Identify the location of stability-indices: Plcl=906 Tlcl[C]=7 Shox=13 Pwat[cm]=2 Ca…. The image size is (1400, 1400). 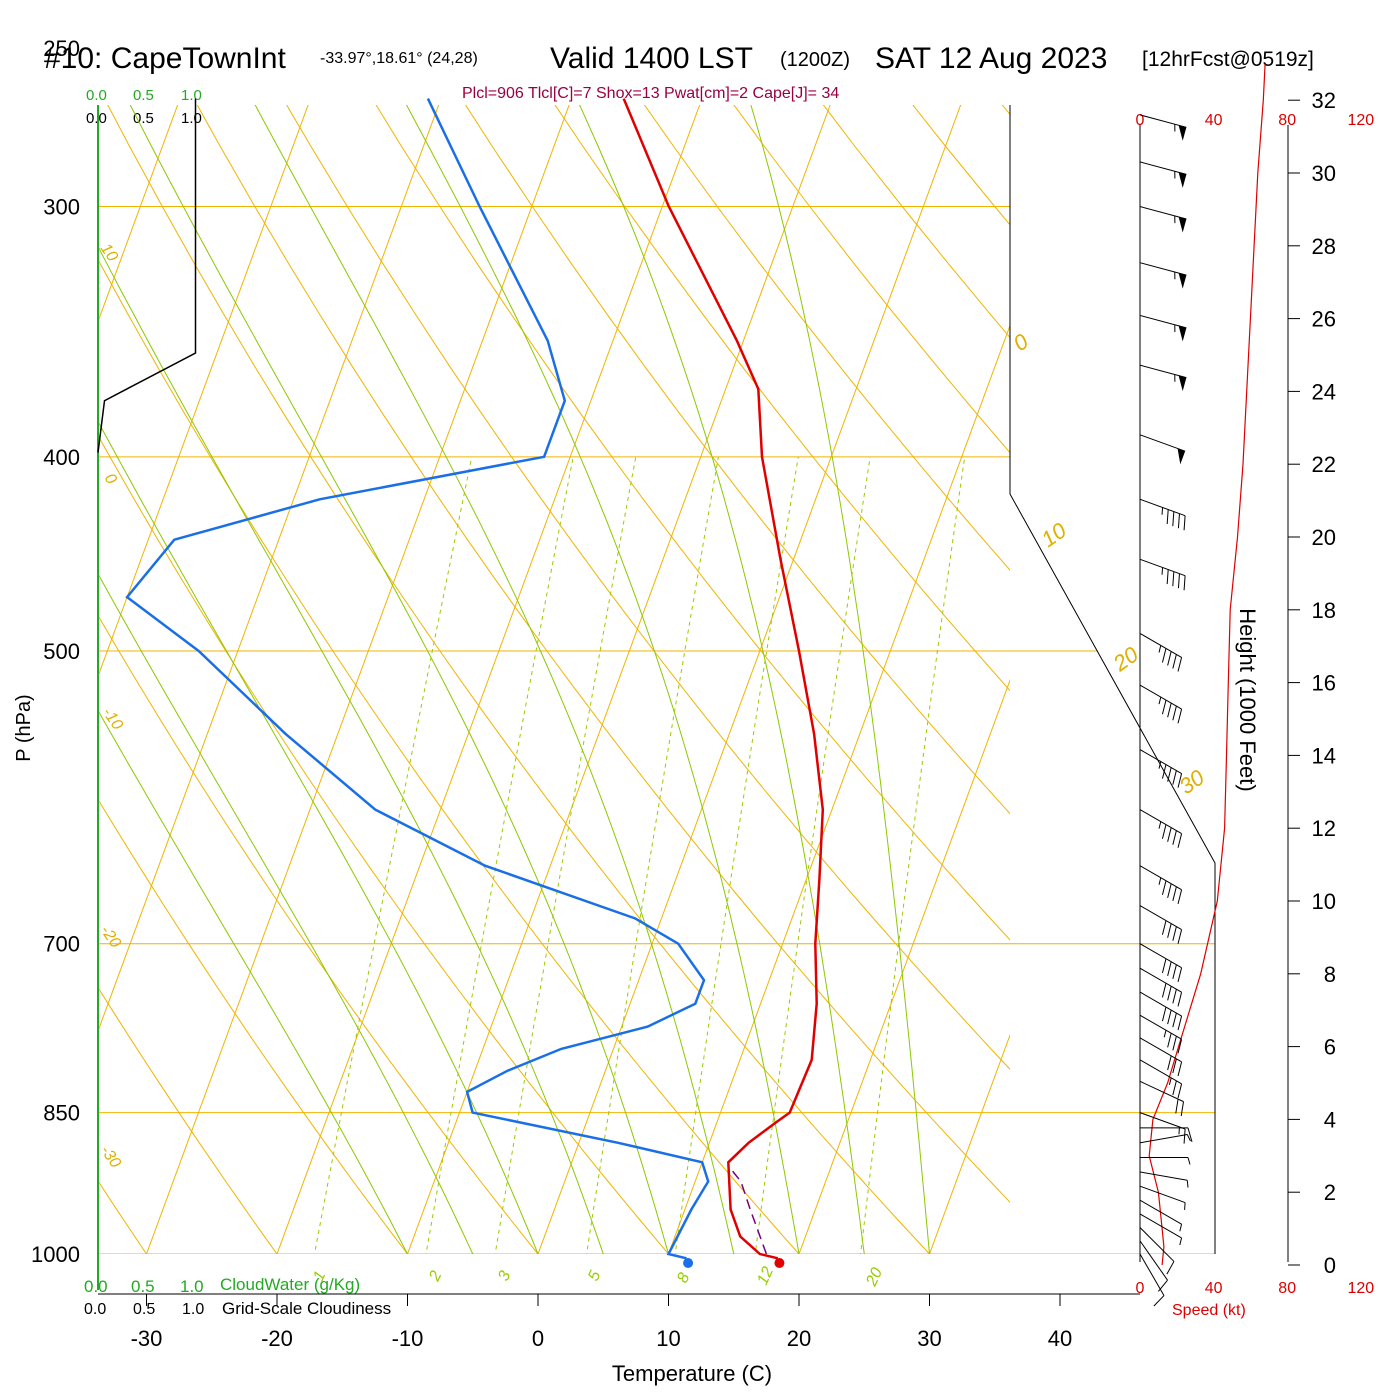
(650, 93).